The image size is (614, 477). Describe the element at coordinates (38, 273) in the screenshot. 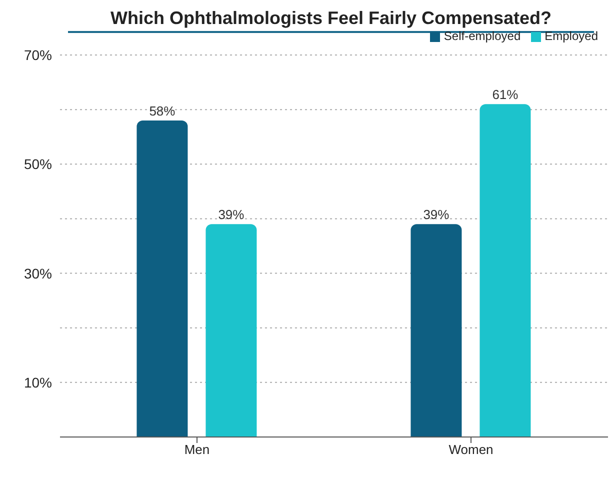

I see `y-tick-label: 30%` at that location.